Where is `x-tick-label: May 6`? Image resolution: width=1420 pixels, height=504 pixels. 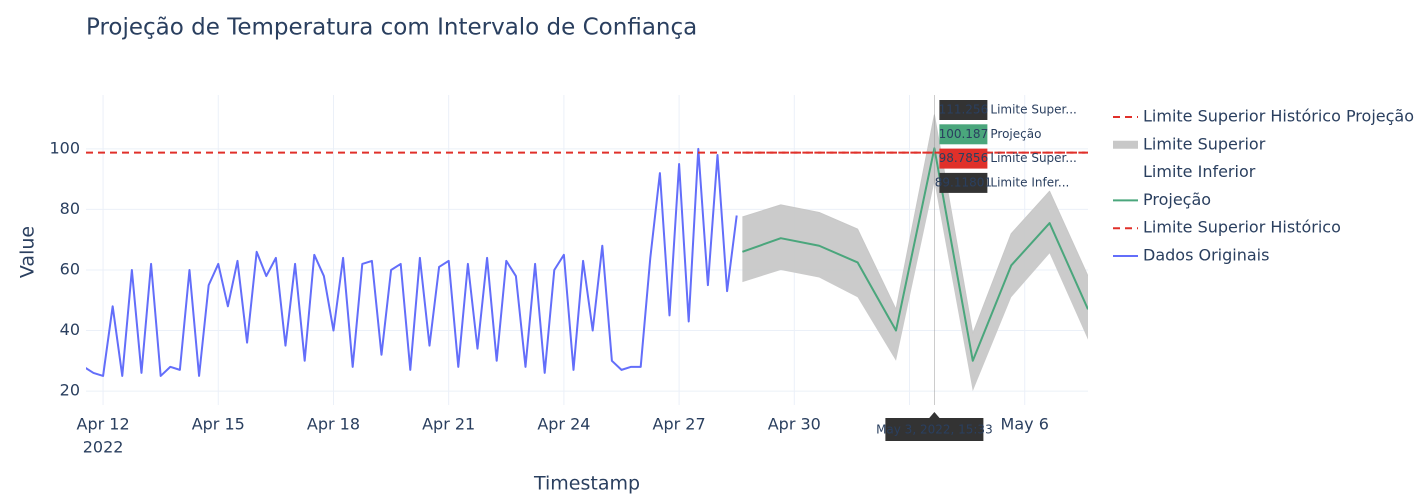
x-tick-label: May 6 is located at coordinates (1025, 424).